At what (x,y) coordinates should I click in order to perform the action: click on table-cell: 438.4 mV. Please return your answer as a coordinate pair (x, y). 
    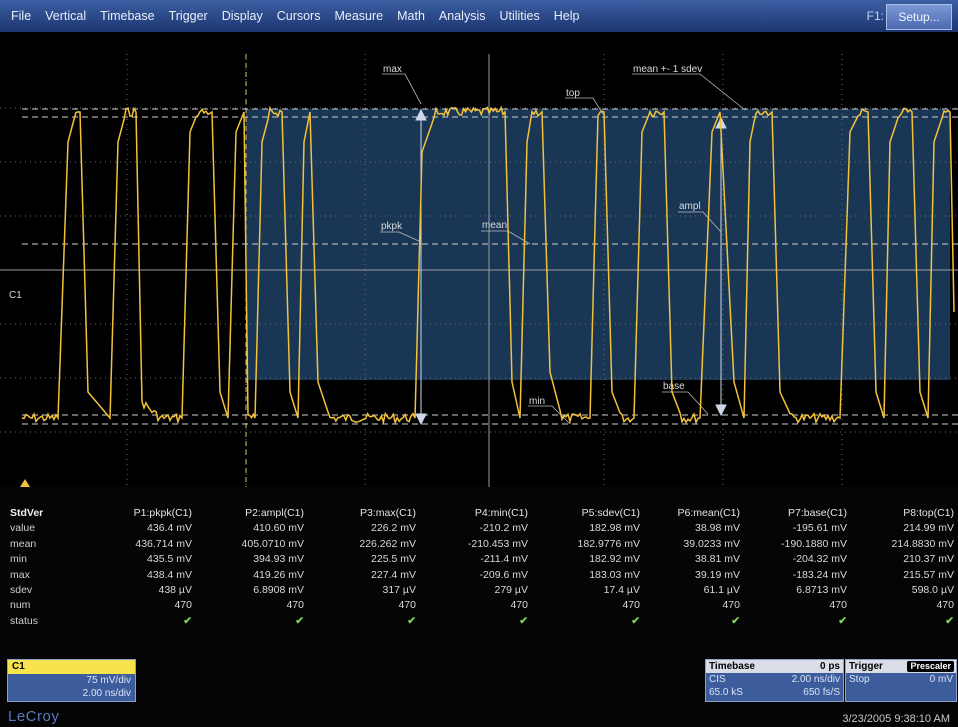
    Looking at the image, I should click on (169, 574).